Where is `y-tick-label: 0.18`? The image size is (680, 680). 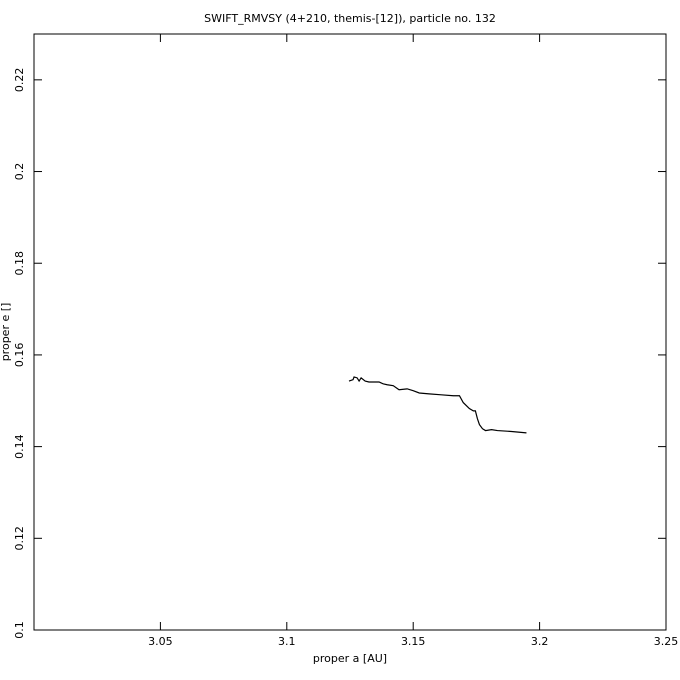 y-tick-label: 0.18 is located at coordinates (19, 263).